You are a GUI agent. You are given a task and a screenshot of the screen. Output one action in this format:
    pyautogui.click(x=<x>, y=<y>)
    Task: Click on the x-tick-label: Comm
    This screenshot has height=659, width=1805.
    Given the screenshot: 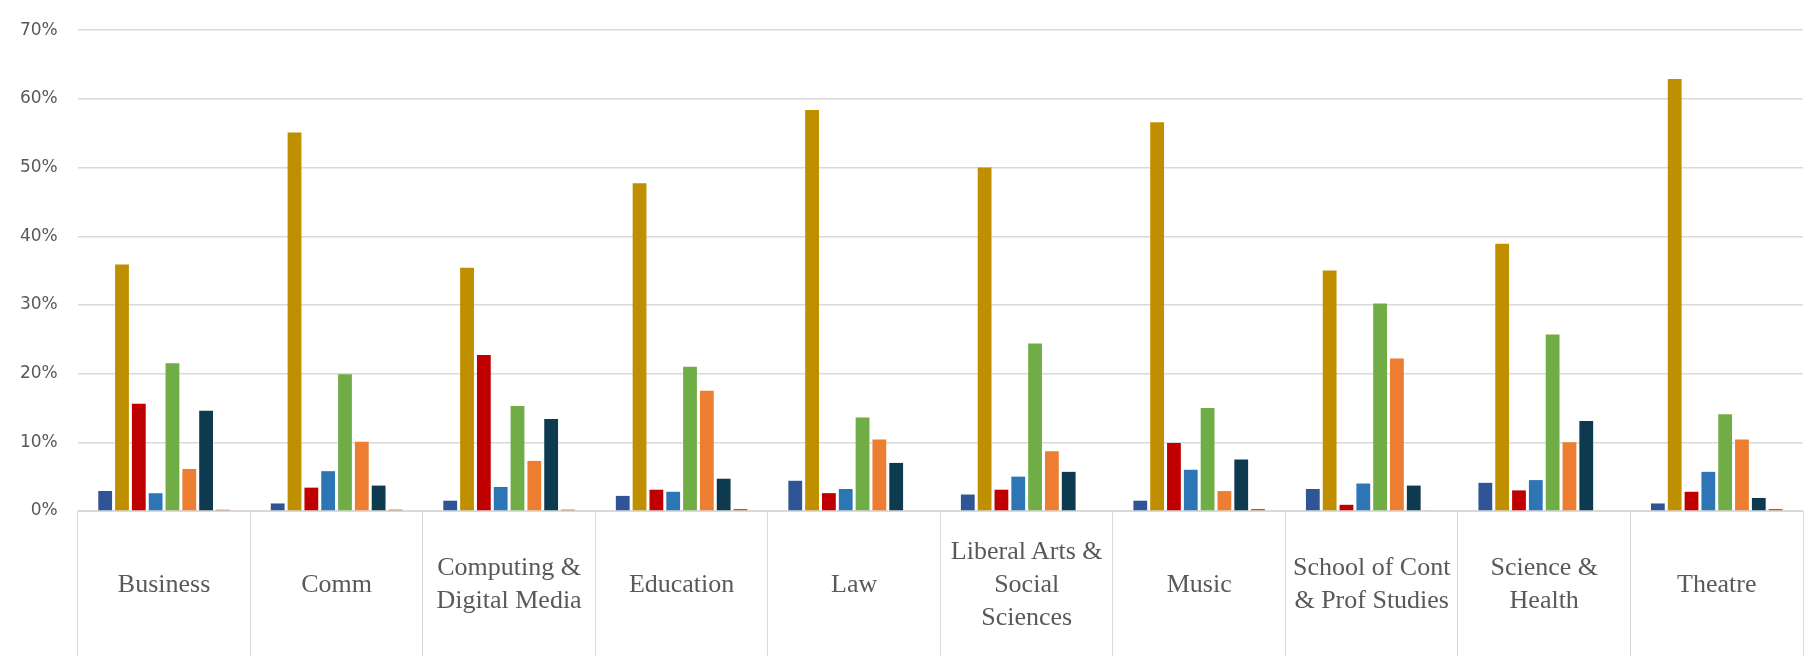 What is the action you would take?
    pyautogui.click(x=336, y=583)
    